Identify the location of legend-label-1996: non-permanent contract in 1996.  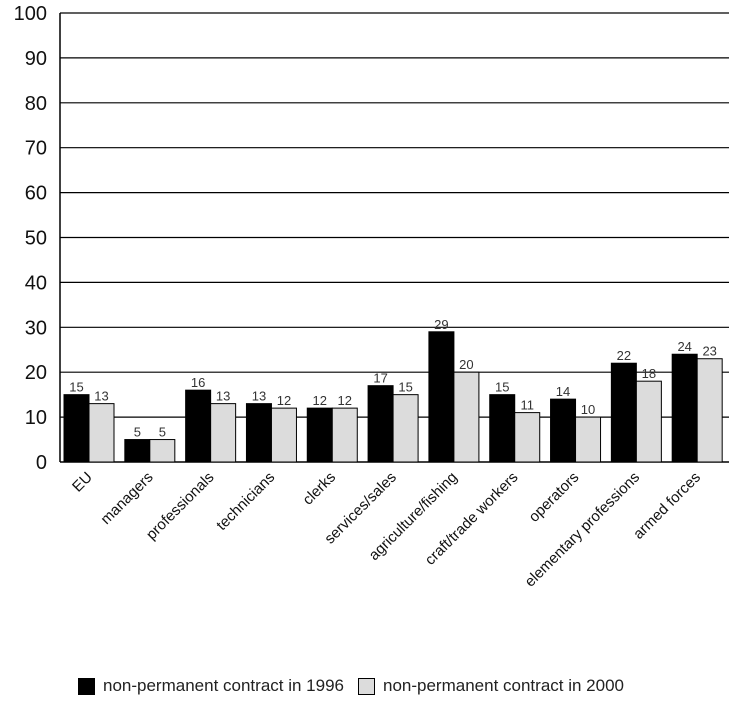
(223, 685).